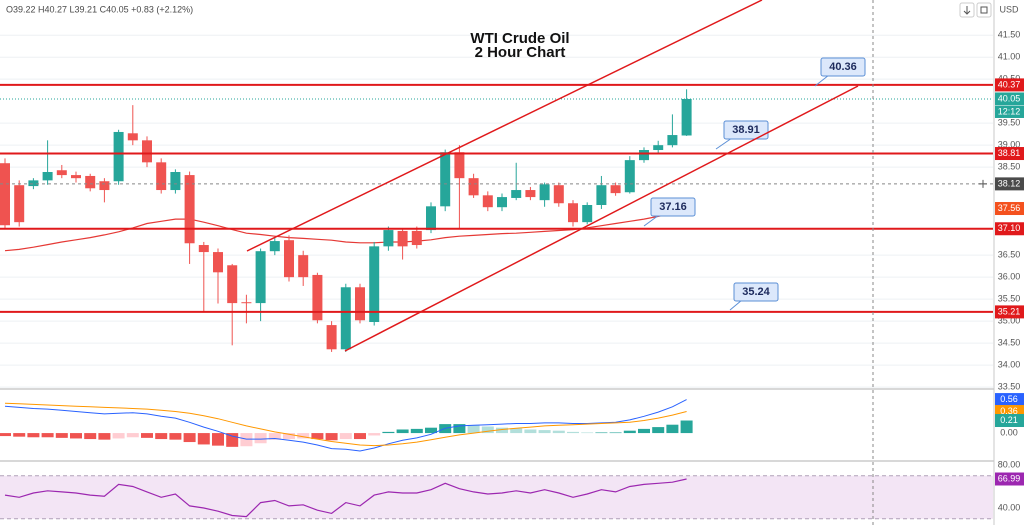 The width and height of the screenshot is (1024, 525). I want to click on chart-title: WTI Crude Oil, so click(519, 38).